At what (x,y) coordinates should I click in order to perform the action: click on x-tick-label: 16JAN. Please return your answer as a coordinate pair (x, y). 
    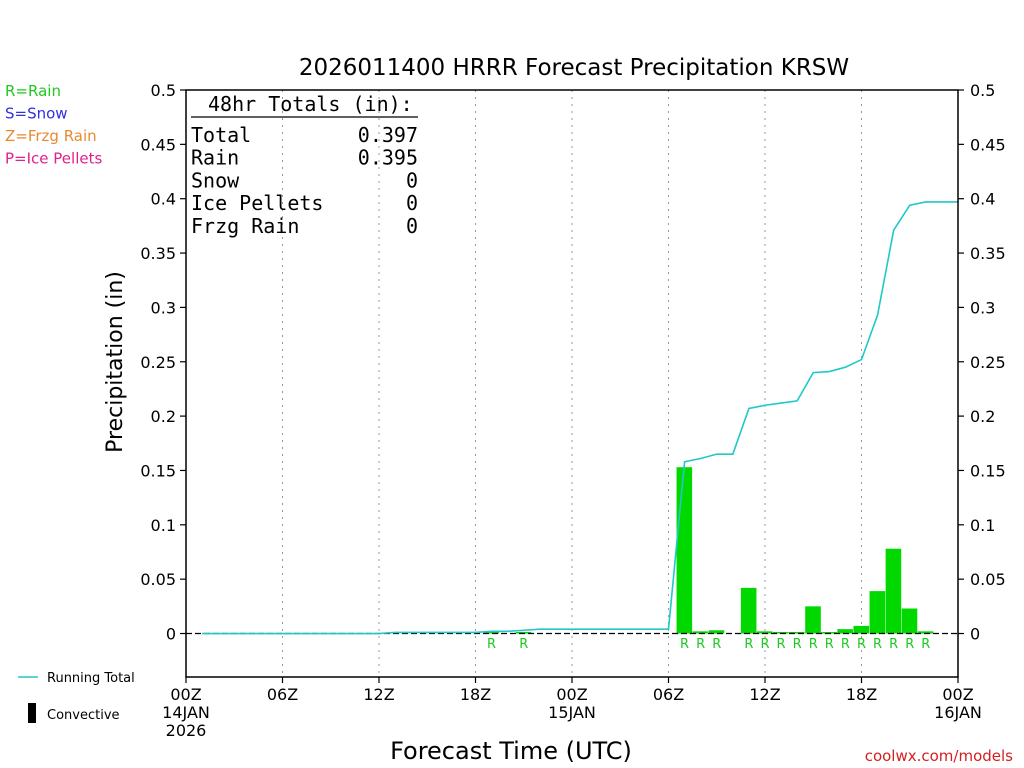
    Looking at the image, I should click on (958, 712).